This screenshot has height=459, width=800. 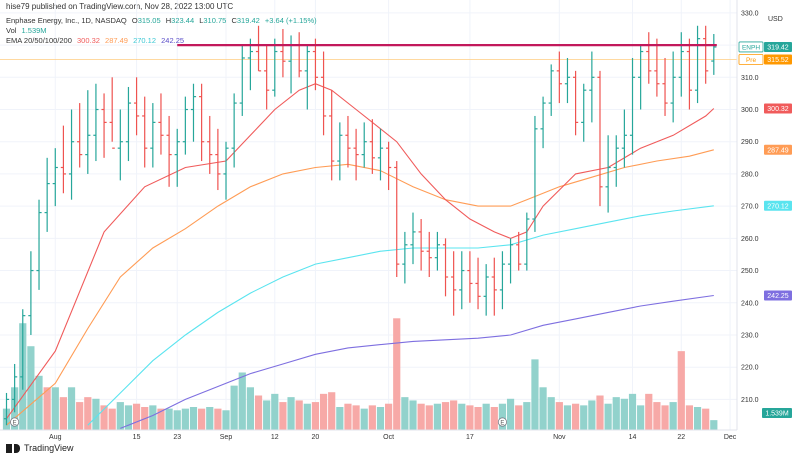 What do you see at coordinates (168, 20) in the screenshot?
I see `high-label: H` at bounding box center [168, 20].